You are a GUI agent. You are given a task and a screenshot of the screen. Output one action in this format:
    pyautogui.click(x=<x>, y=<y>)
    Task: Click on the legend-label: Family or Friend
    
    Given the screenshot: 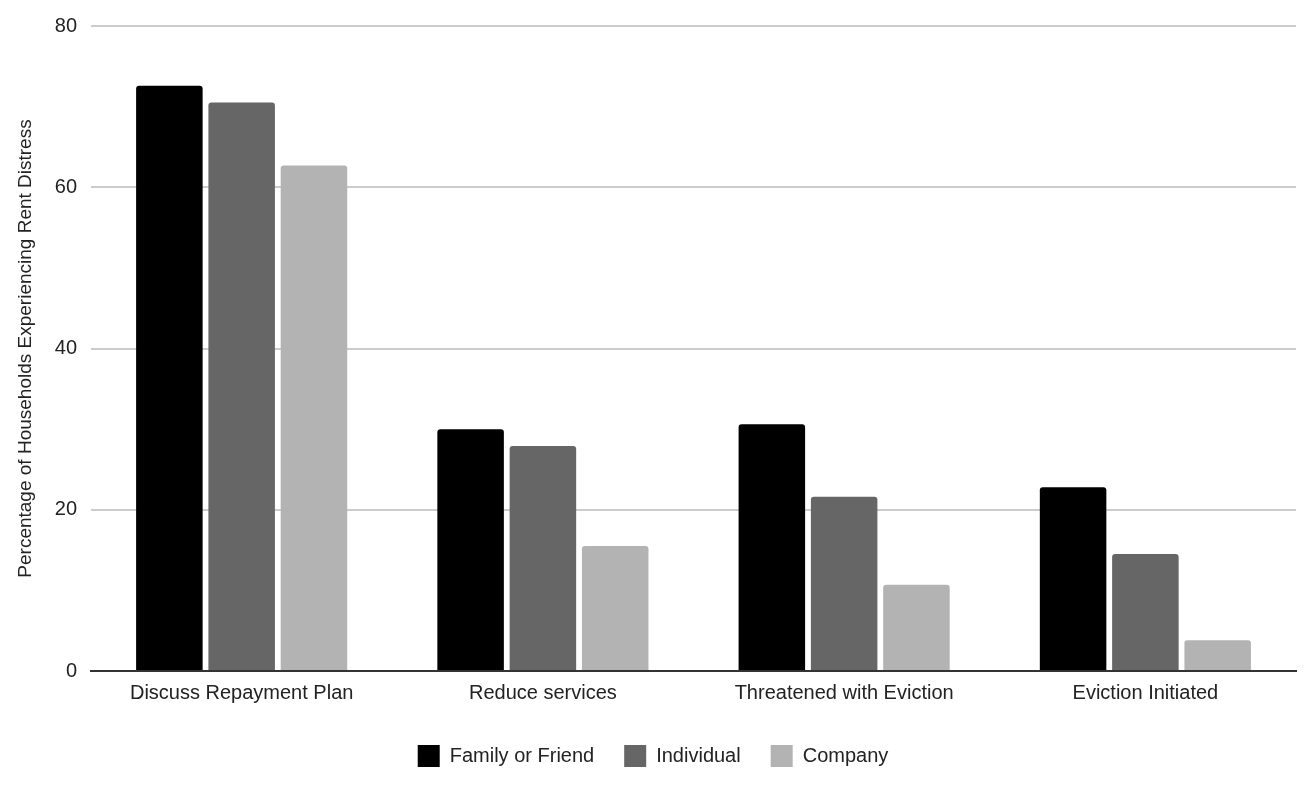 What is the action you would take?
    pyautogui.click(x=522, y=754)
    